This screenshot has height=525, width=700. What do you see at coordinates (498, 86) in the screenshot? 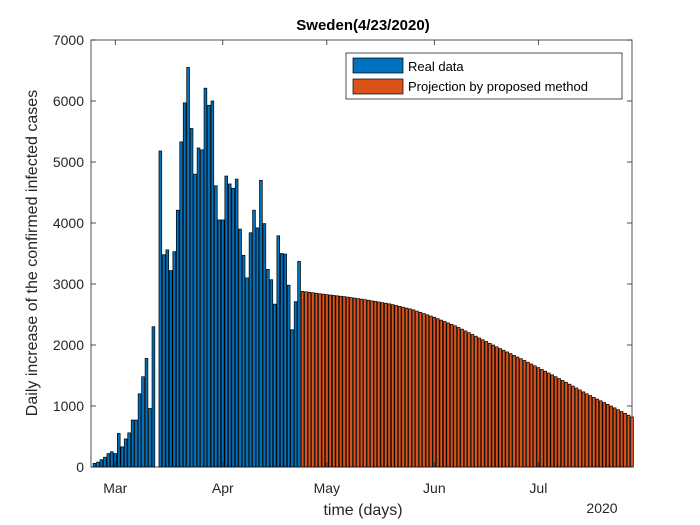
I see `legend-label-projection: Projection by proposed method` at bounding box center [498, 86].